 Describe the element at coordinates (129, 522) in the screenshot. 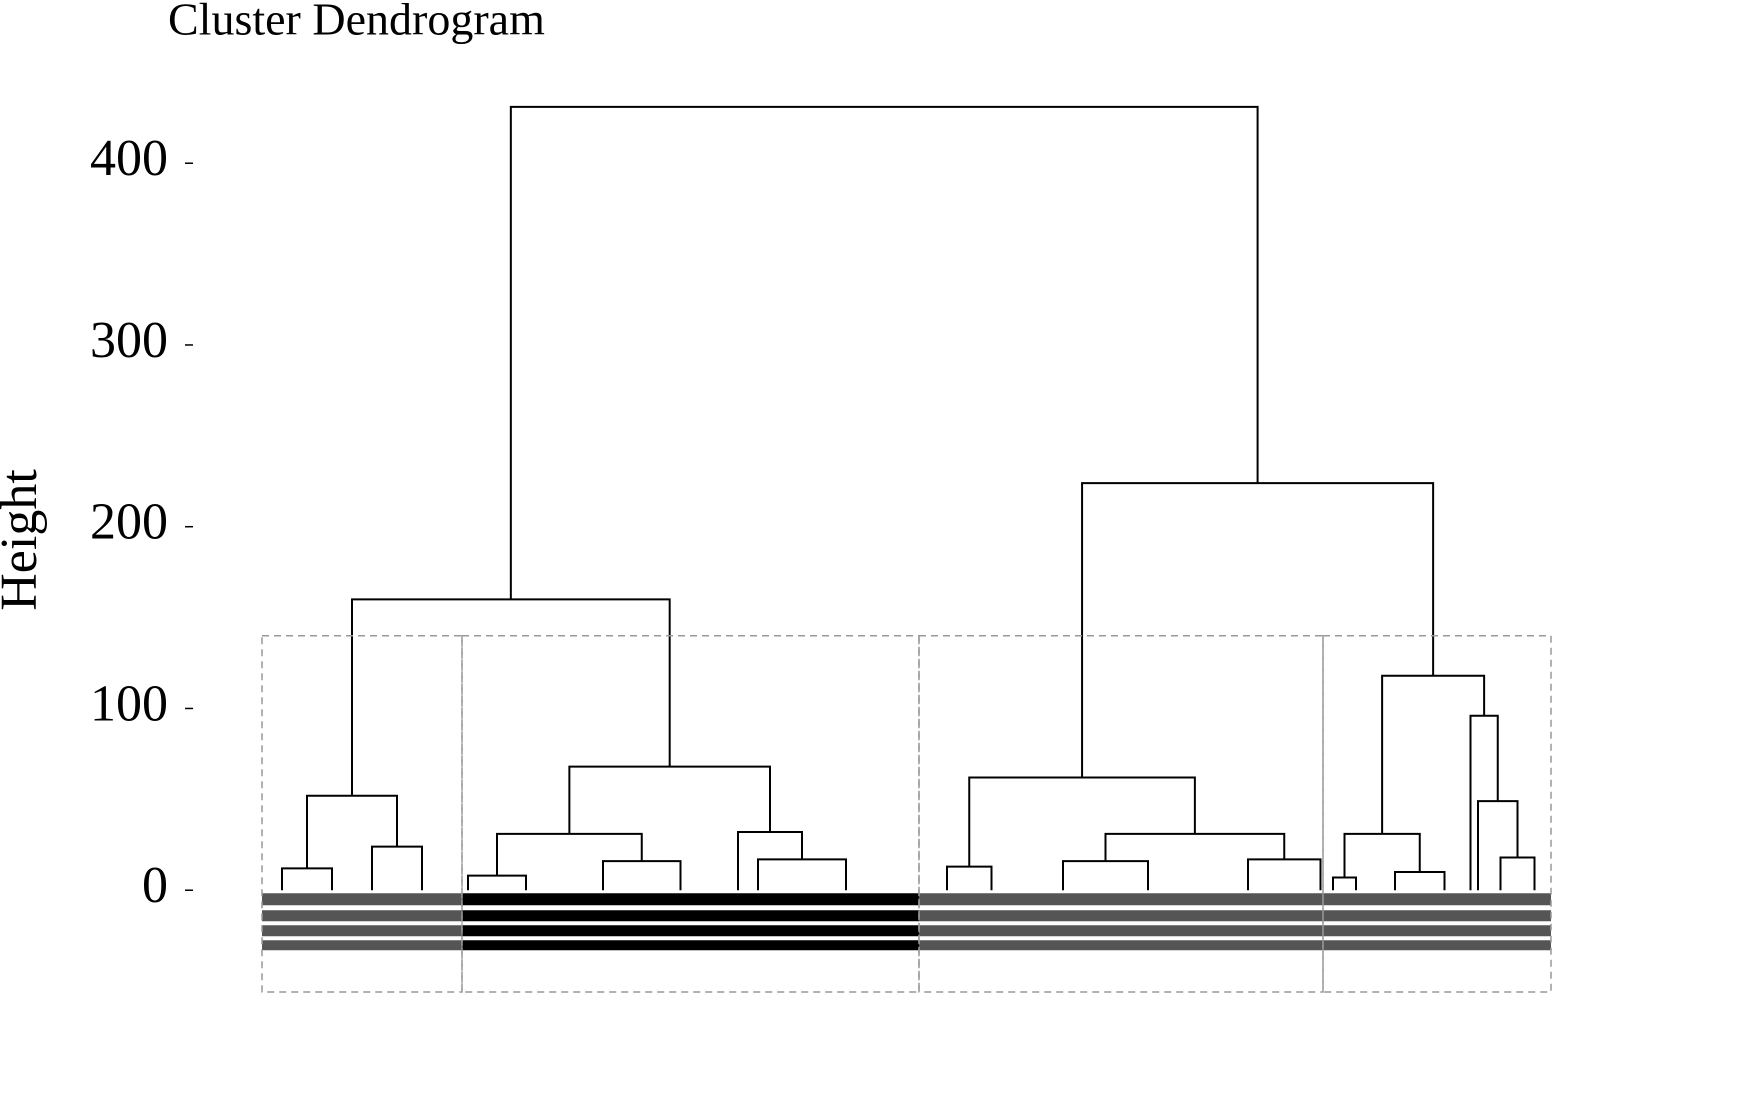

I see `y-tick-label: 200` at that location.